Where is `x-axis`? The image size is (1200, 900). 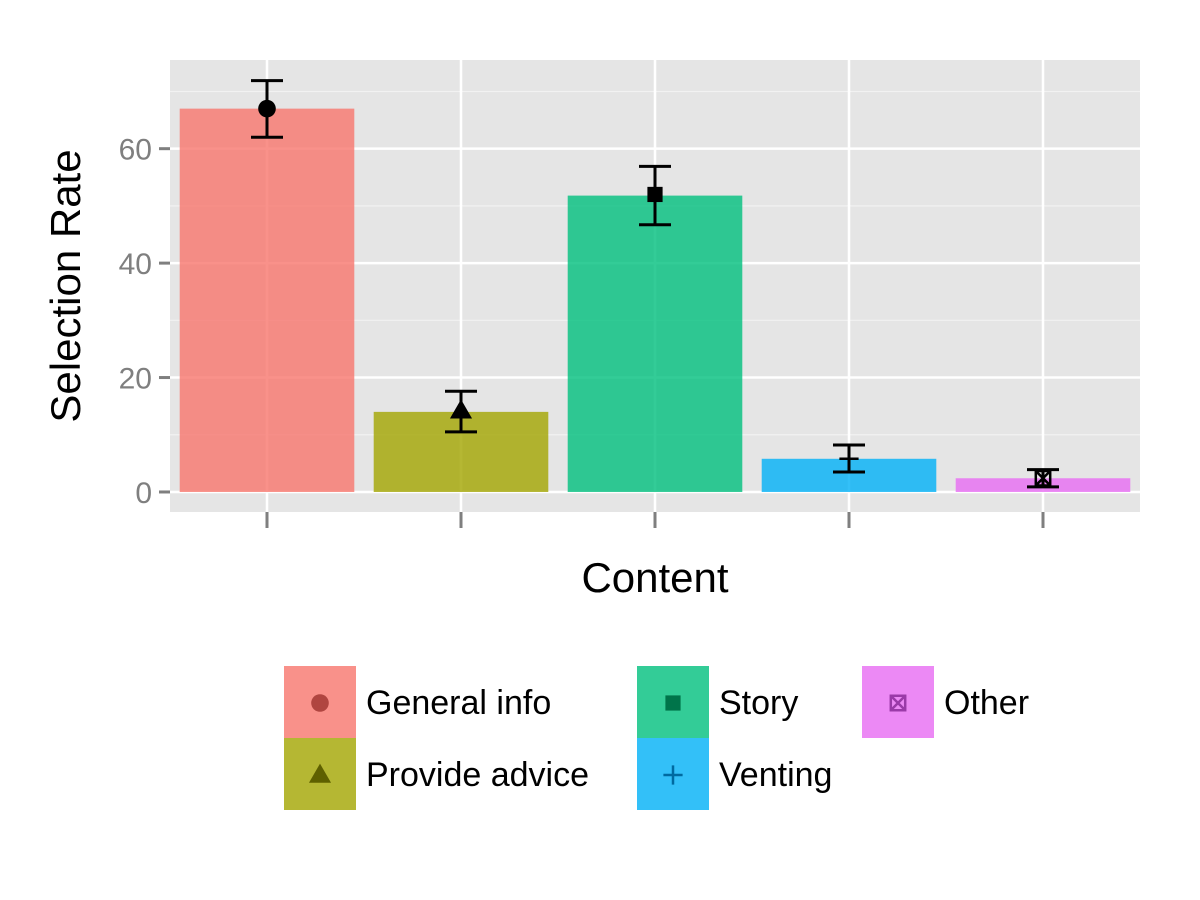 x-axis is located at coordinates (655, 520).